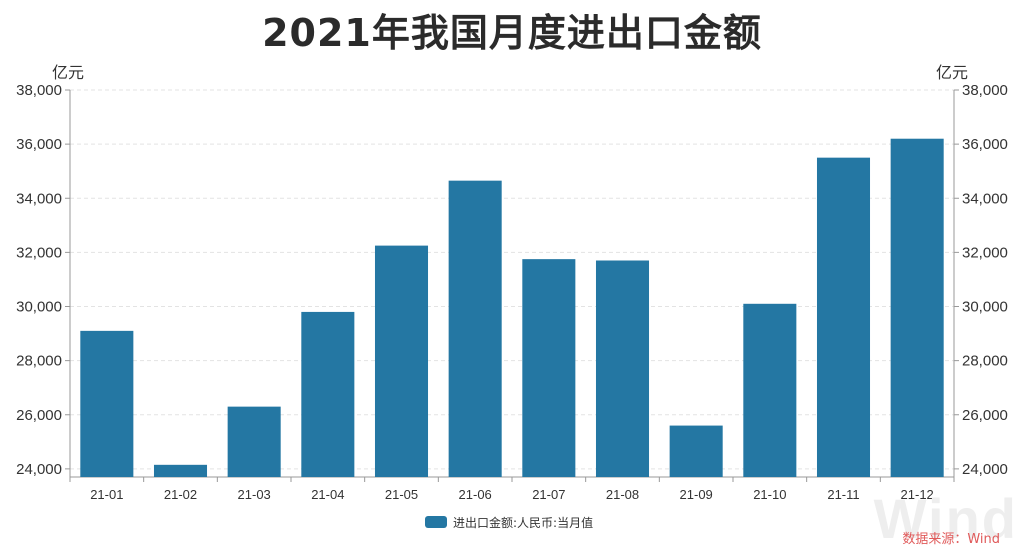 Image resolution: width=1024 pixels, height=553 pixels. Describe the element at coordinates (39, 469) in the screenshot. I see `left-tick-label: 24,000` at that location.